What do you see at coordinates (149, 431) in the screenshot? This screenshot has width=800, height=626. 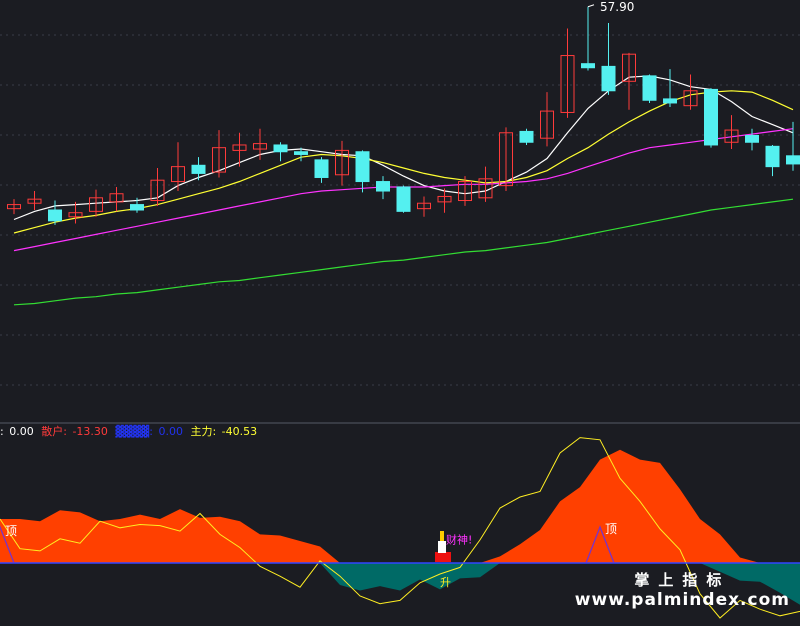 I see `legend-item-blue: ▓▓▓▓: 0.00` at bounding box center [149, 431].